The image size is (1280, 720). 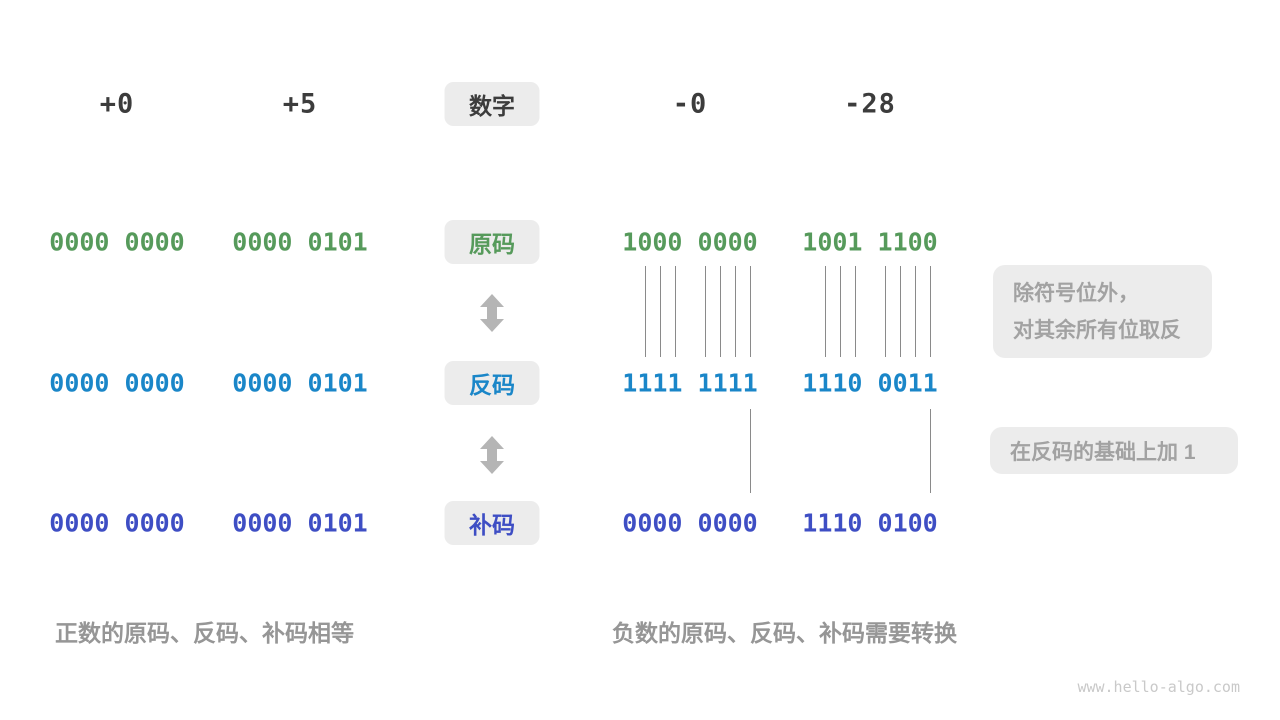 I want to click on ones-complement-value-minus28: 1110 0011, so click(x=870, y=383).